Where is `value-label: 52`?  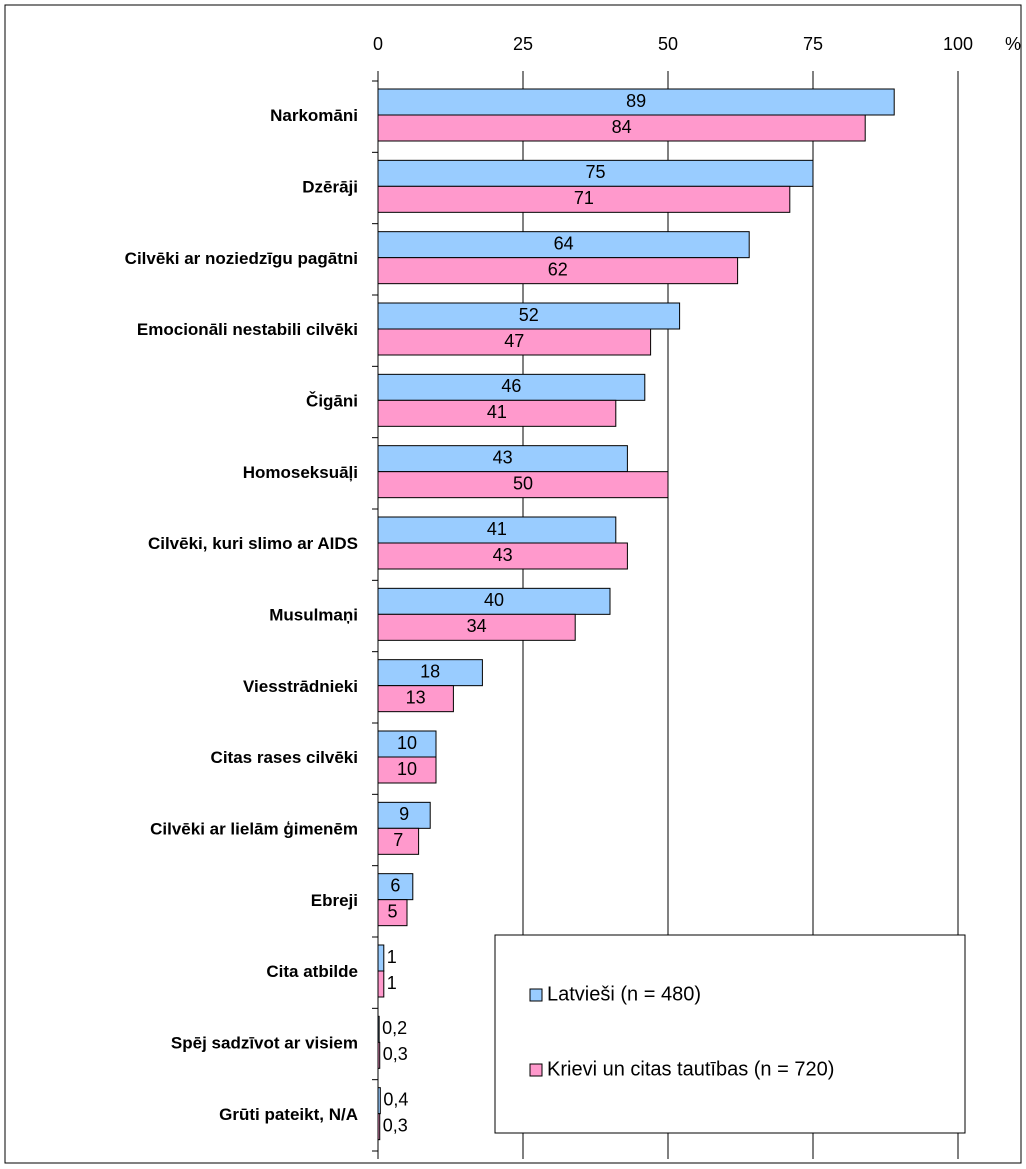
value-label: 52 is located at coordinates (529, 315).